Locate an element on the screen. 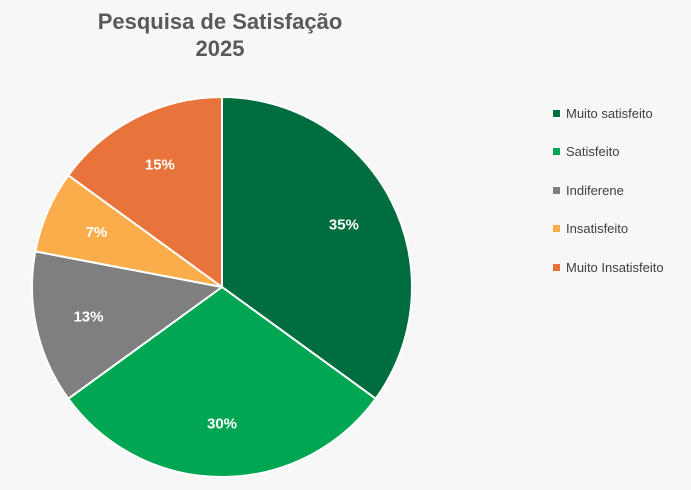  pie-slice-label-2: 13% is located at coordinates (88, 316).